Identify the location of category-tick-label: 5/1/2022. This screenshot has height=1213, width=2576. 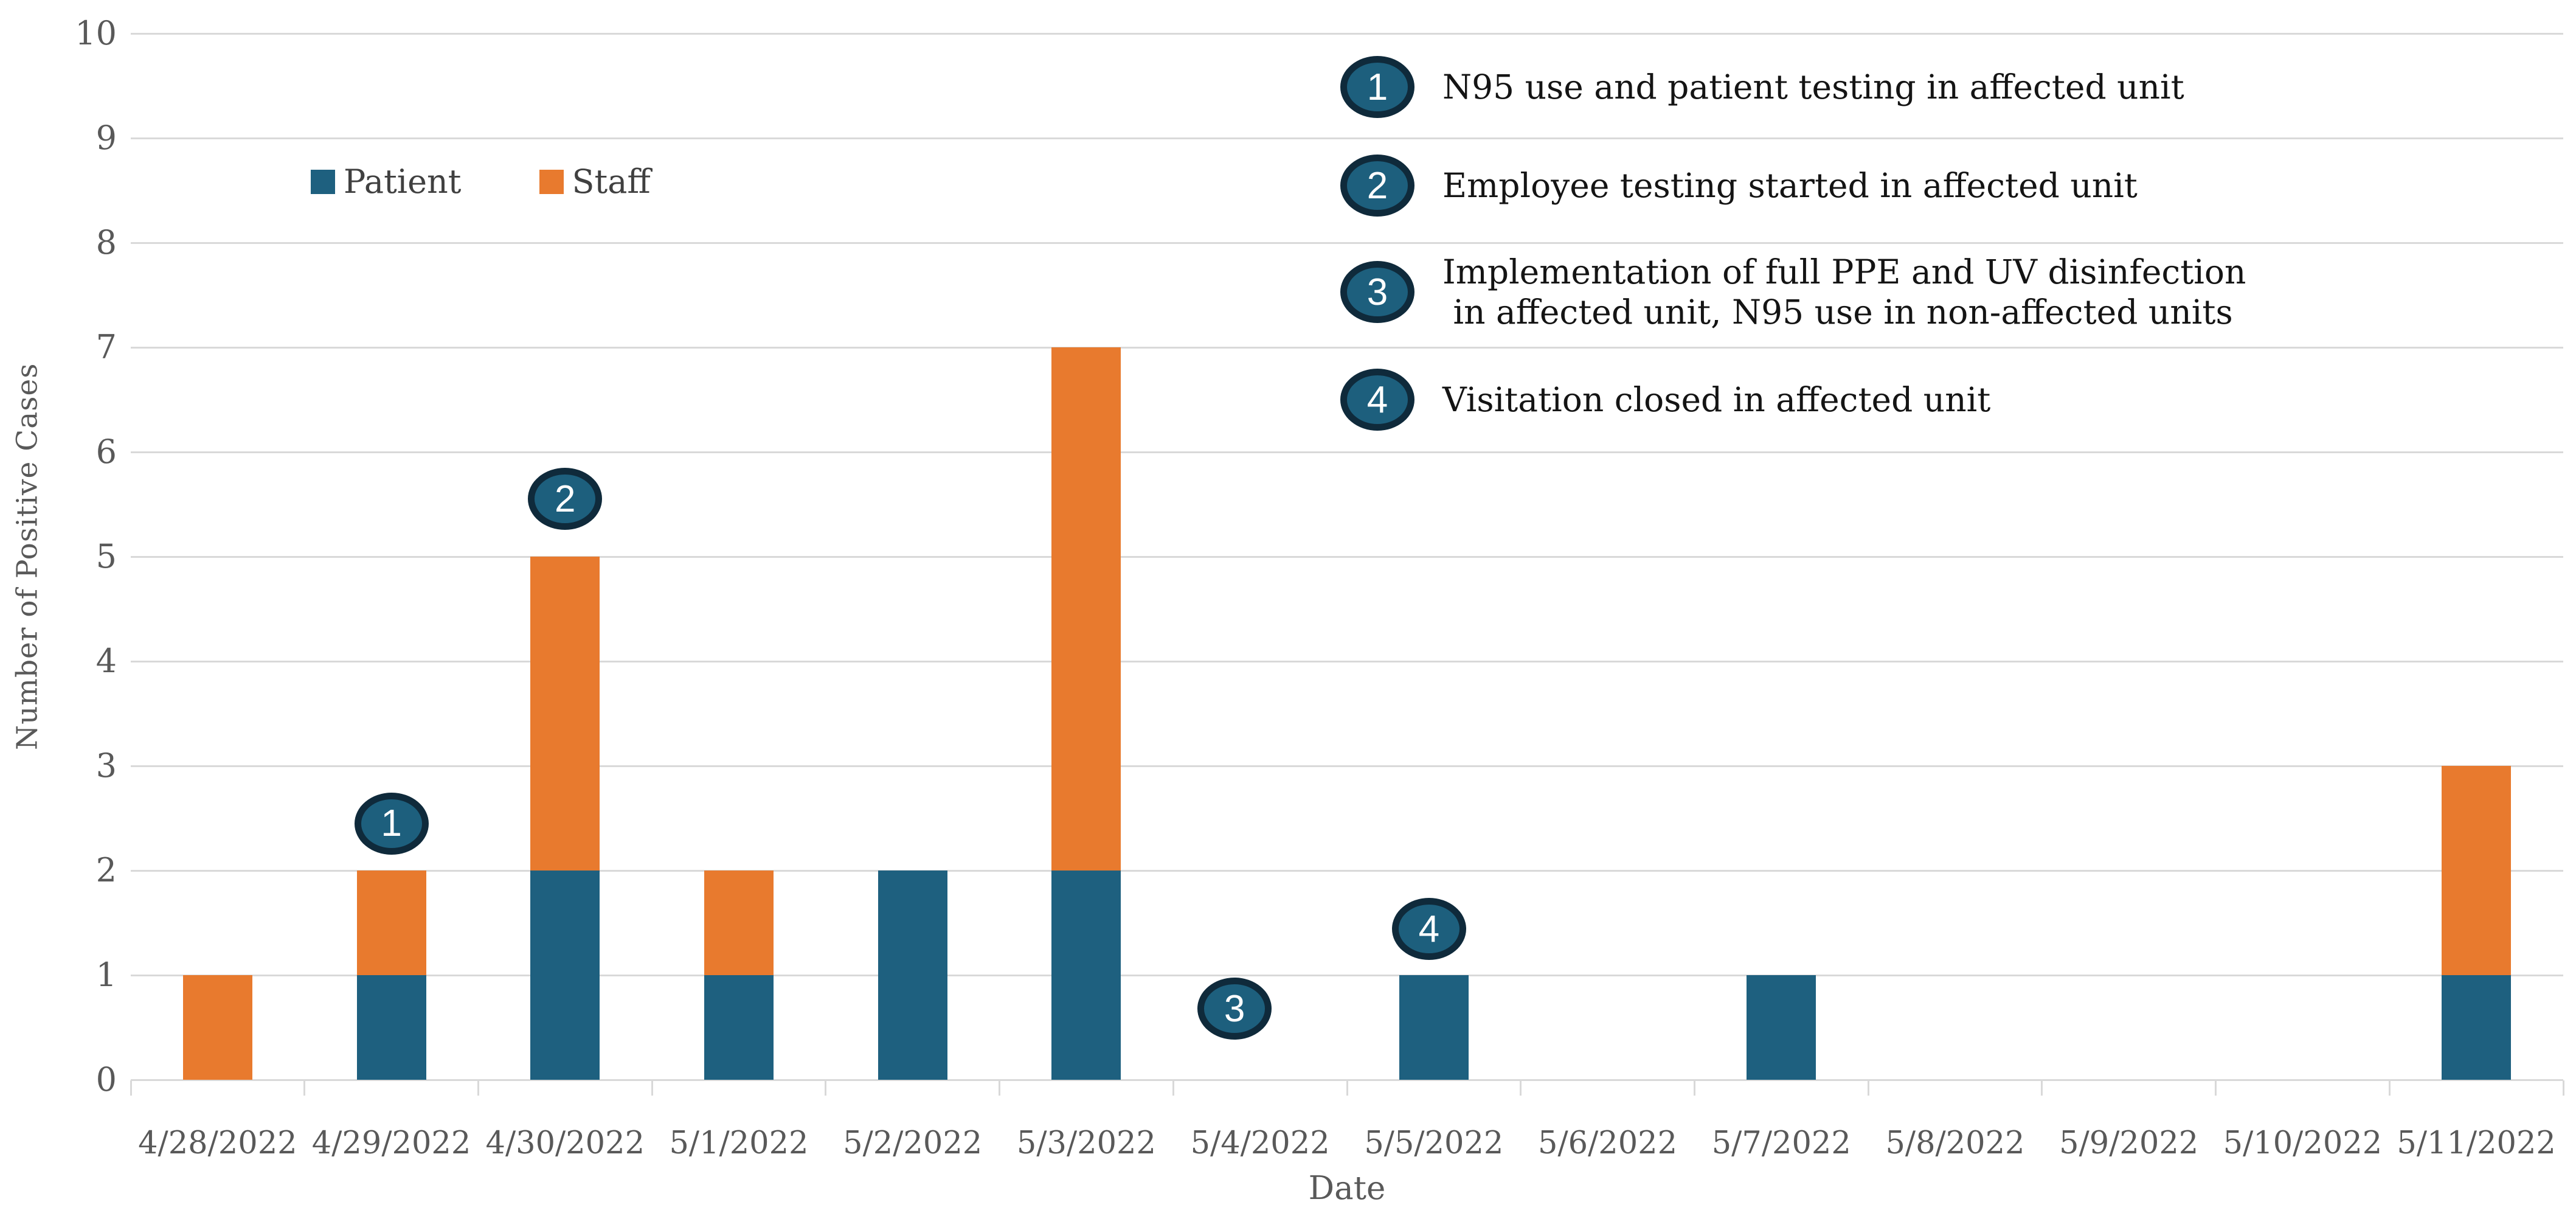
(739, 1143).